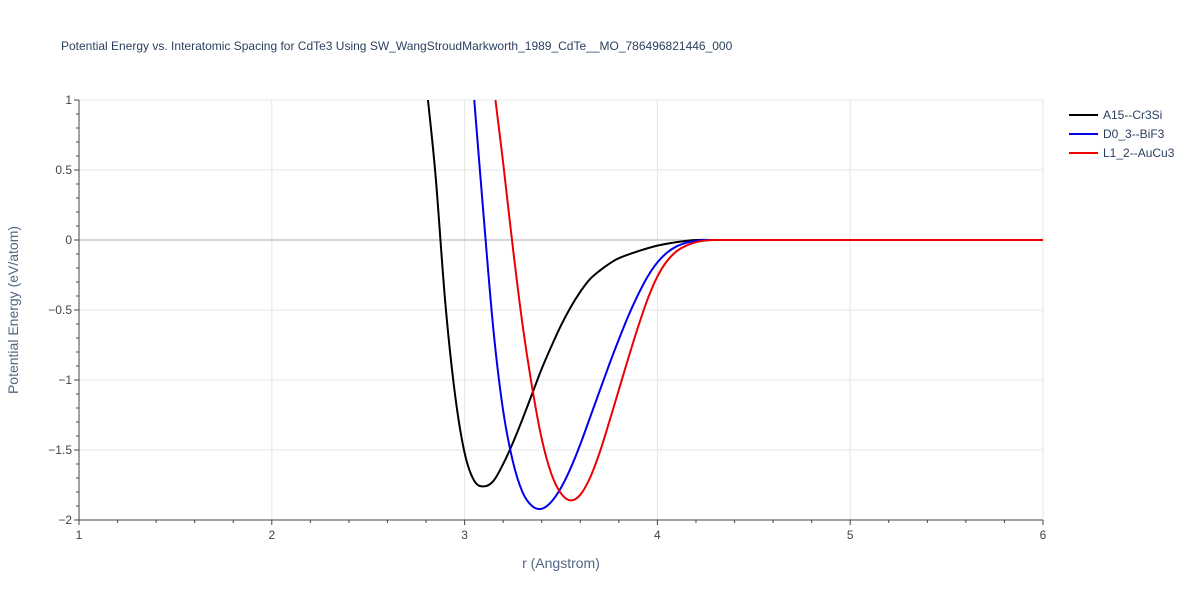 This screenshot has width=1200, height=600. What do you see at coordinates (1043, 535) in the screenshot?
I see `x-tick-label: 6` at bounding box center [1043, 535].